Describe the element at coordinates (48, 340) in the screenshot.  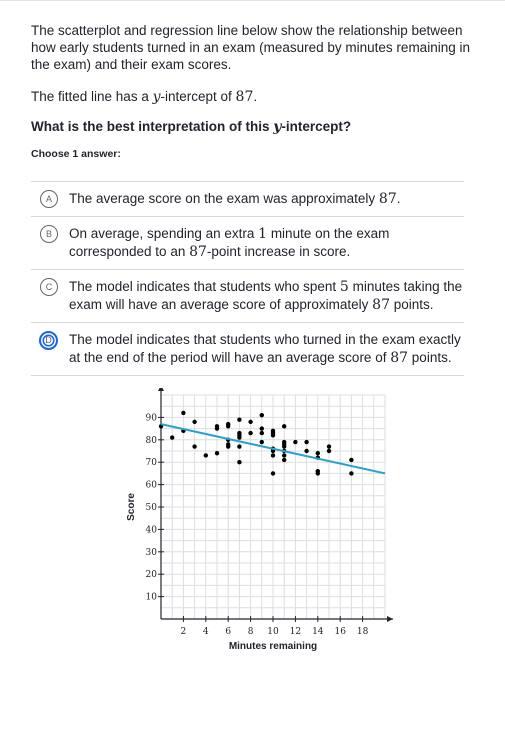
I see `choice-d-radio: D` at that location.